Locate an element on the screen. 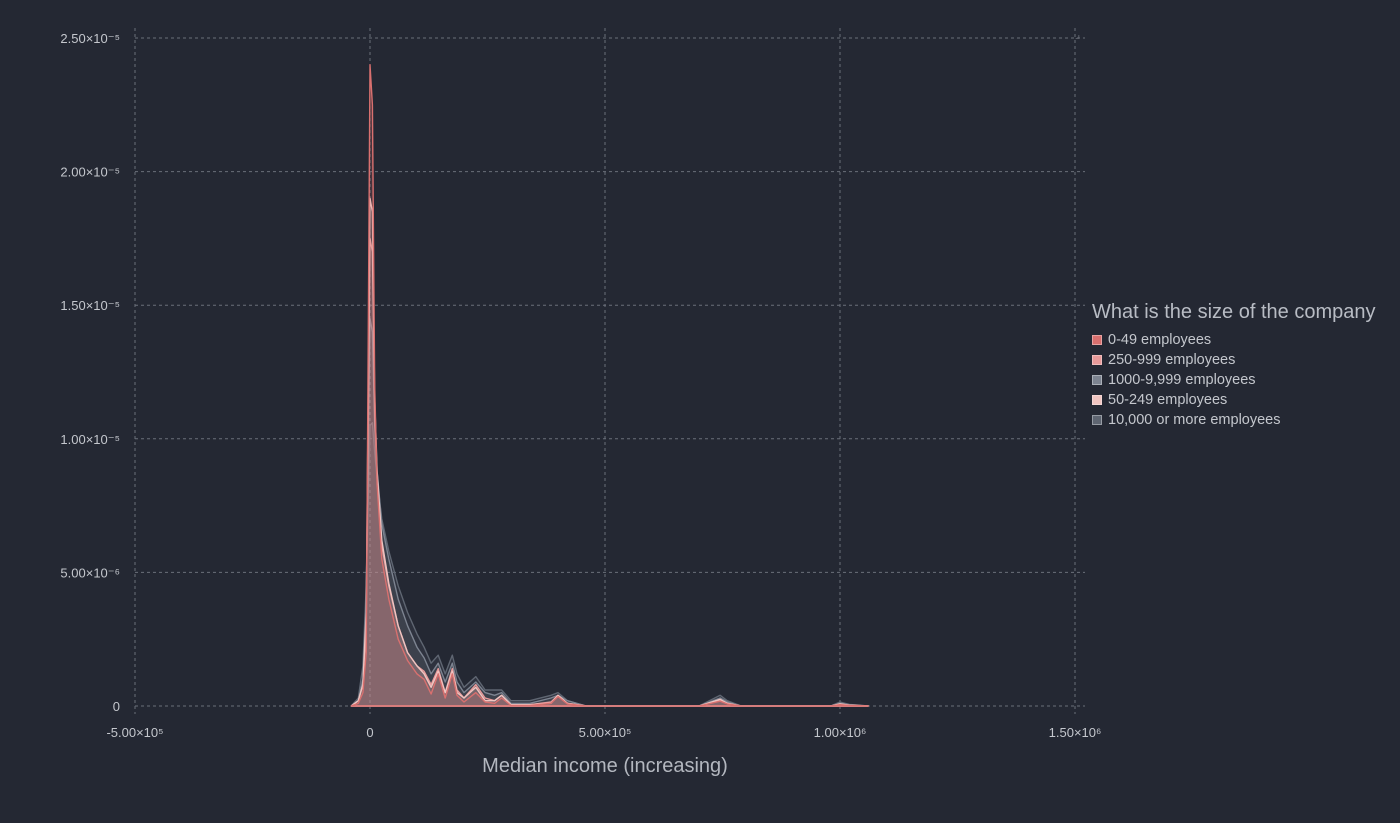 This screenshot has width=1400, height=823. legend-item: 10,000 or more employees is located at coordinates (1233, 420).